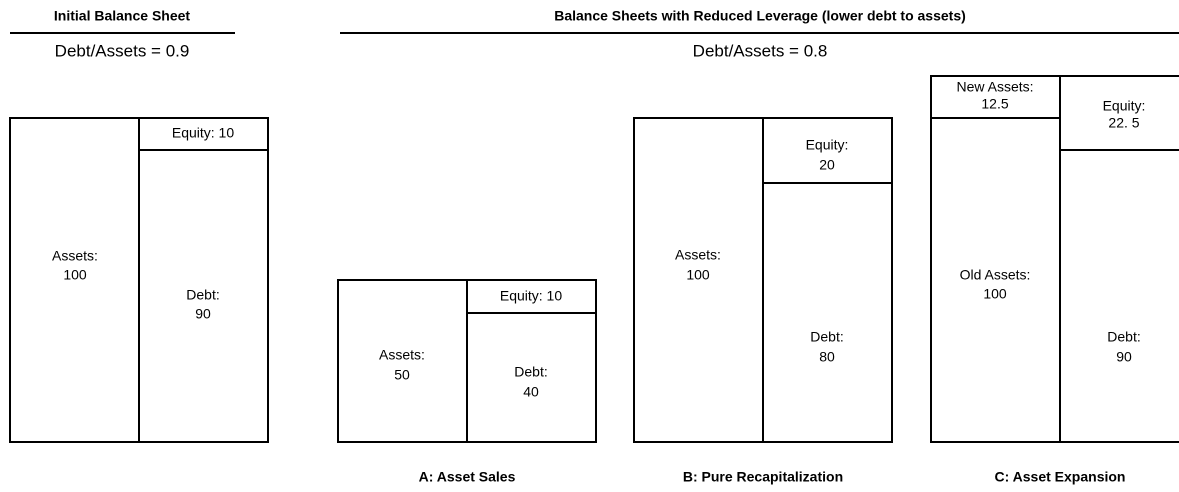 Image resolution: width=1179 pixels, height=492 pixels. What do you see at coordinates (827, 165) in the screenshot?
I see `equity: 20` at bounding box center [827, 165].